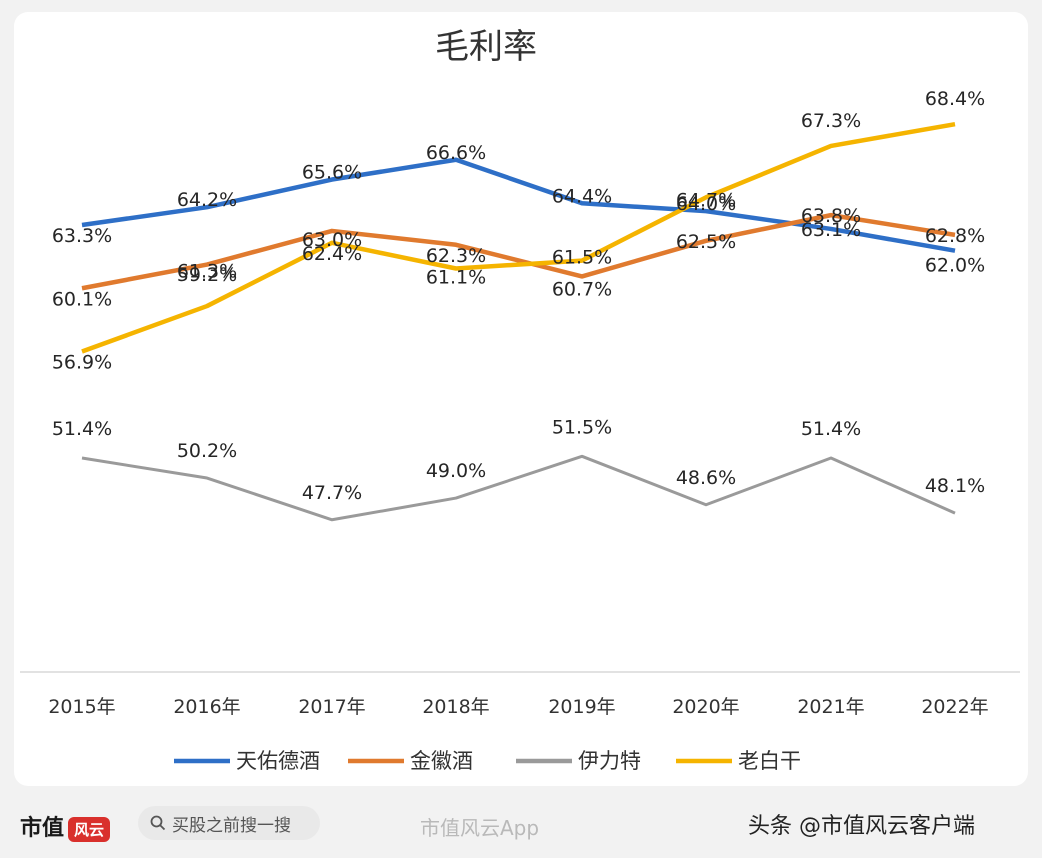  I want to click on data-label: 51.5%, so click(582, 427).